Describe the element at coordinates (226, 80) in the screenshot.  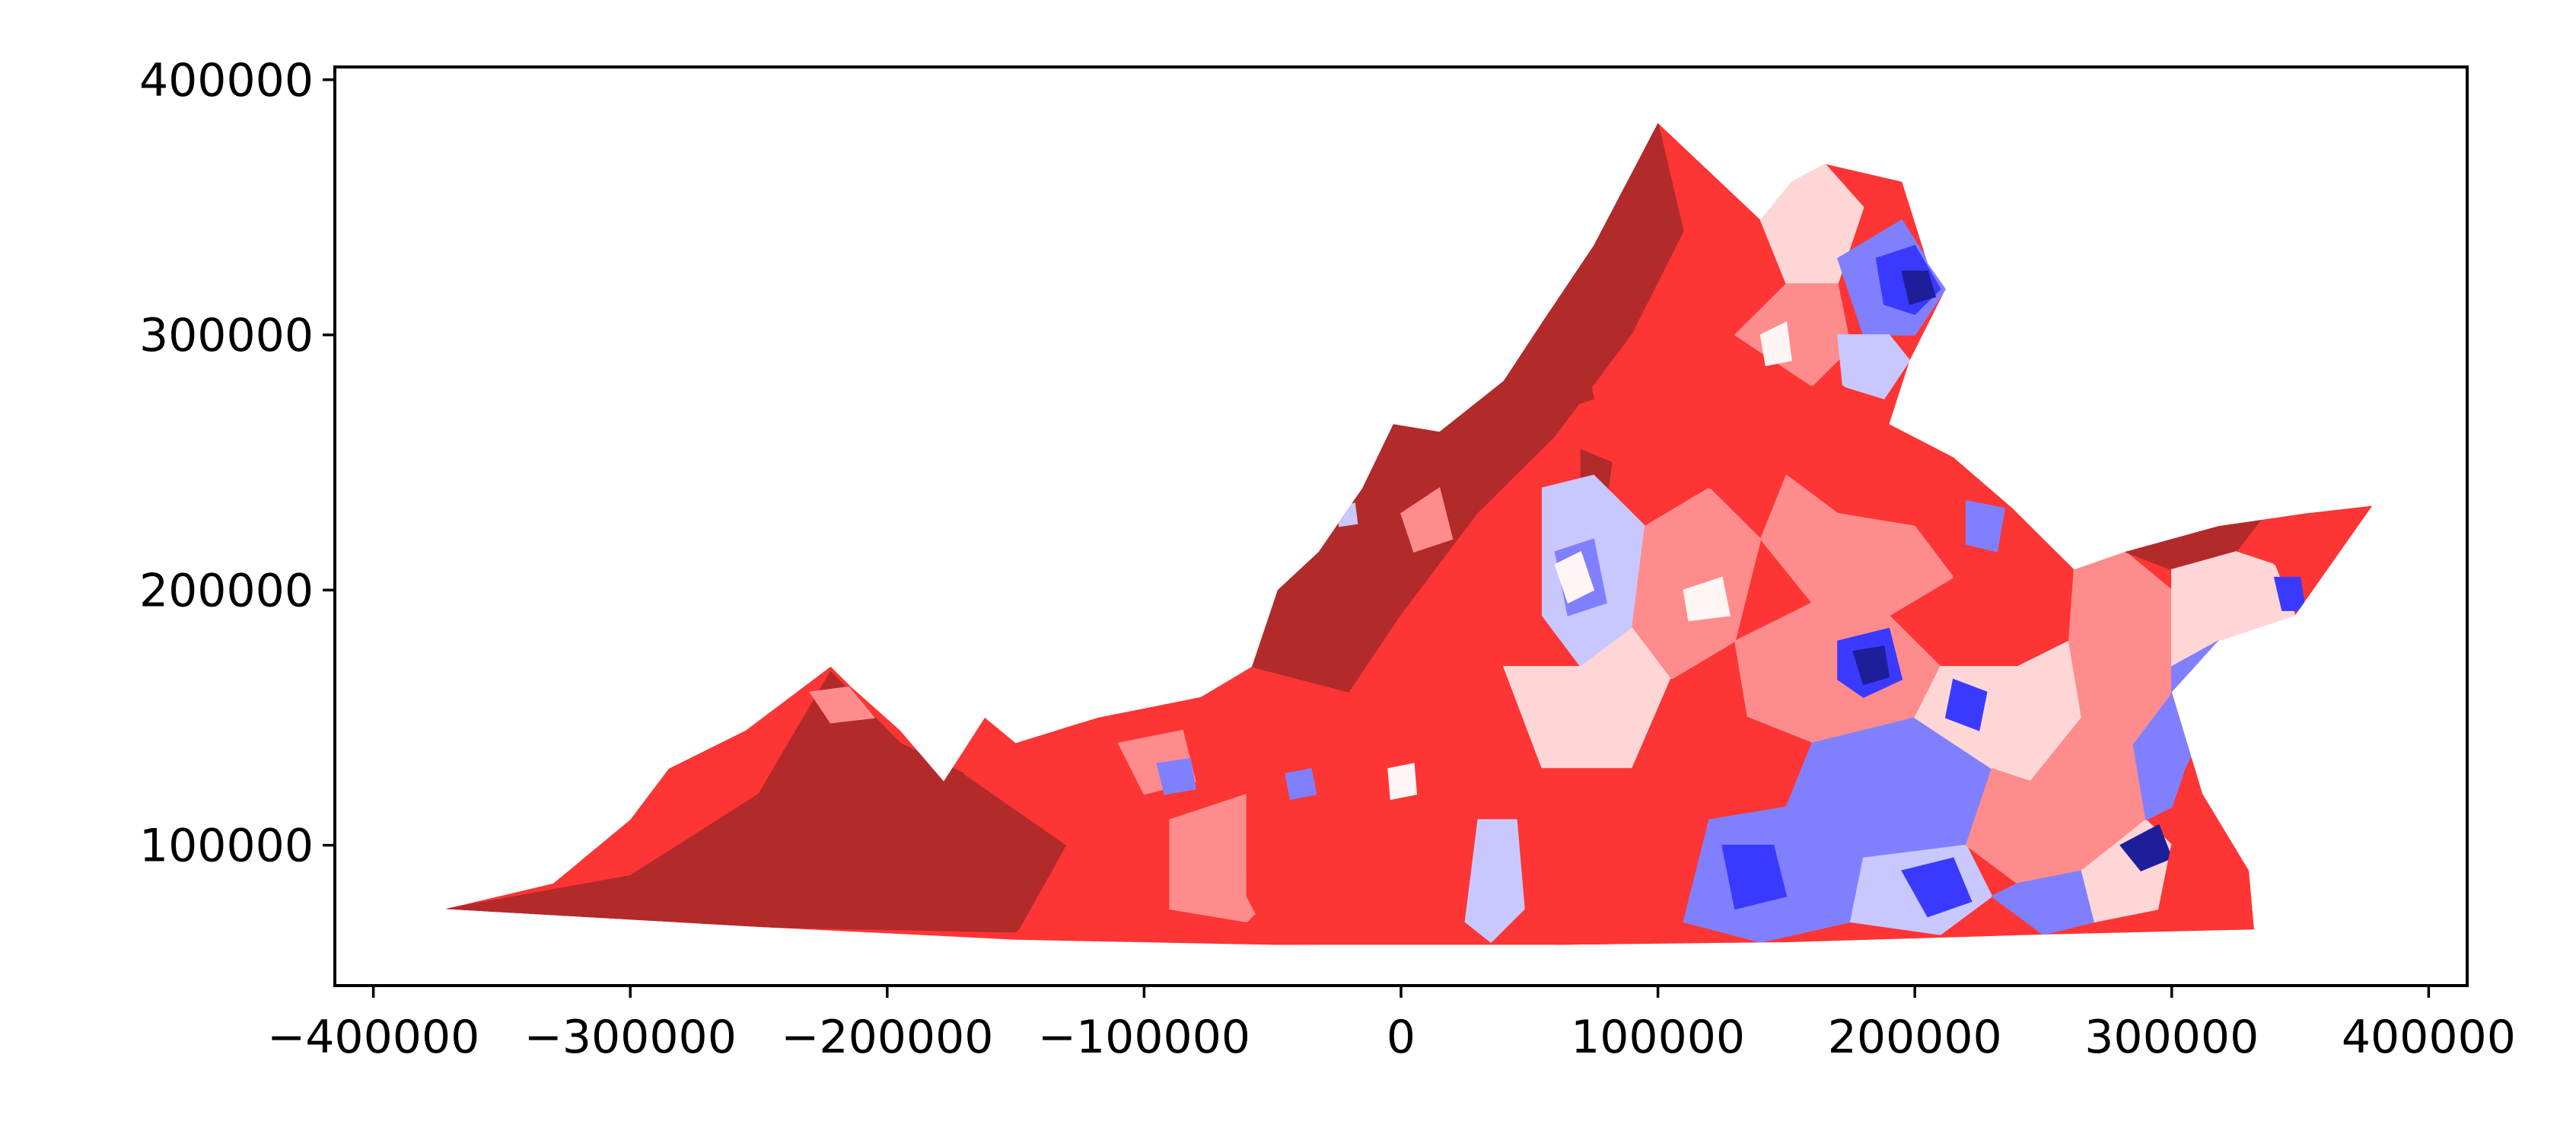
I see `y-tick-label-3: 400000` at that location.